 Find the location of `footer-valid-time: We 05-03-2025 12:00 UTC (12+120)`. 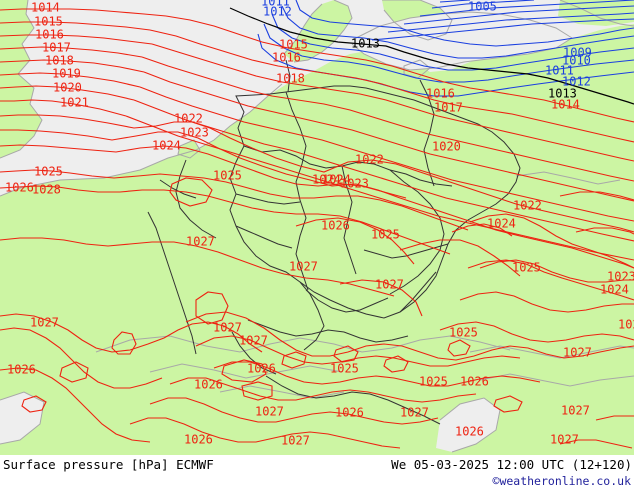

footer-valid-time: We 05-03-2025 12:00 UTC (12+120) is located at coordinates (511, 464).